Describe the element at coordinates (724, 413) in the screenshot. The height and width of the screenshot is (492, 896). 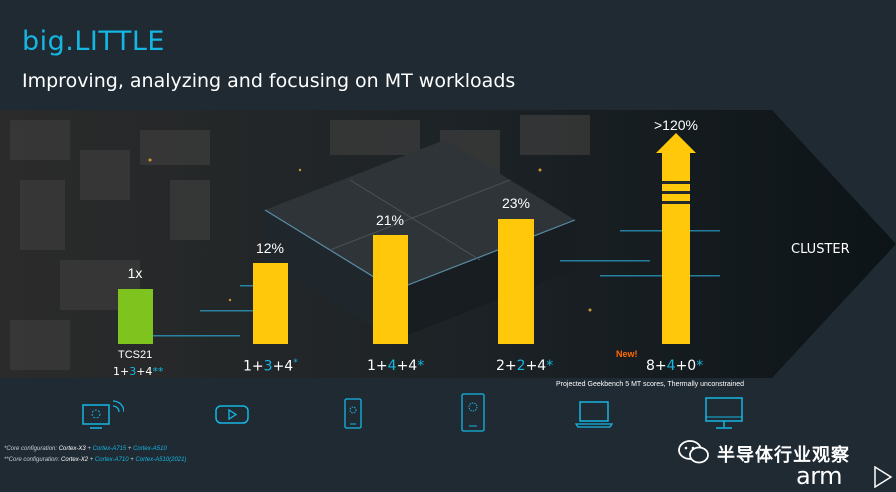
I see `desktop-monitor-icon` at that location.